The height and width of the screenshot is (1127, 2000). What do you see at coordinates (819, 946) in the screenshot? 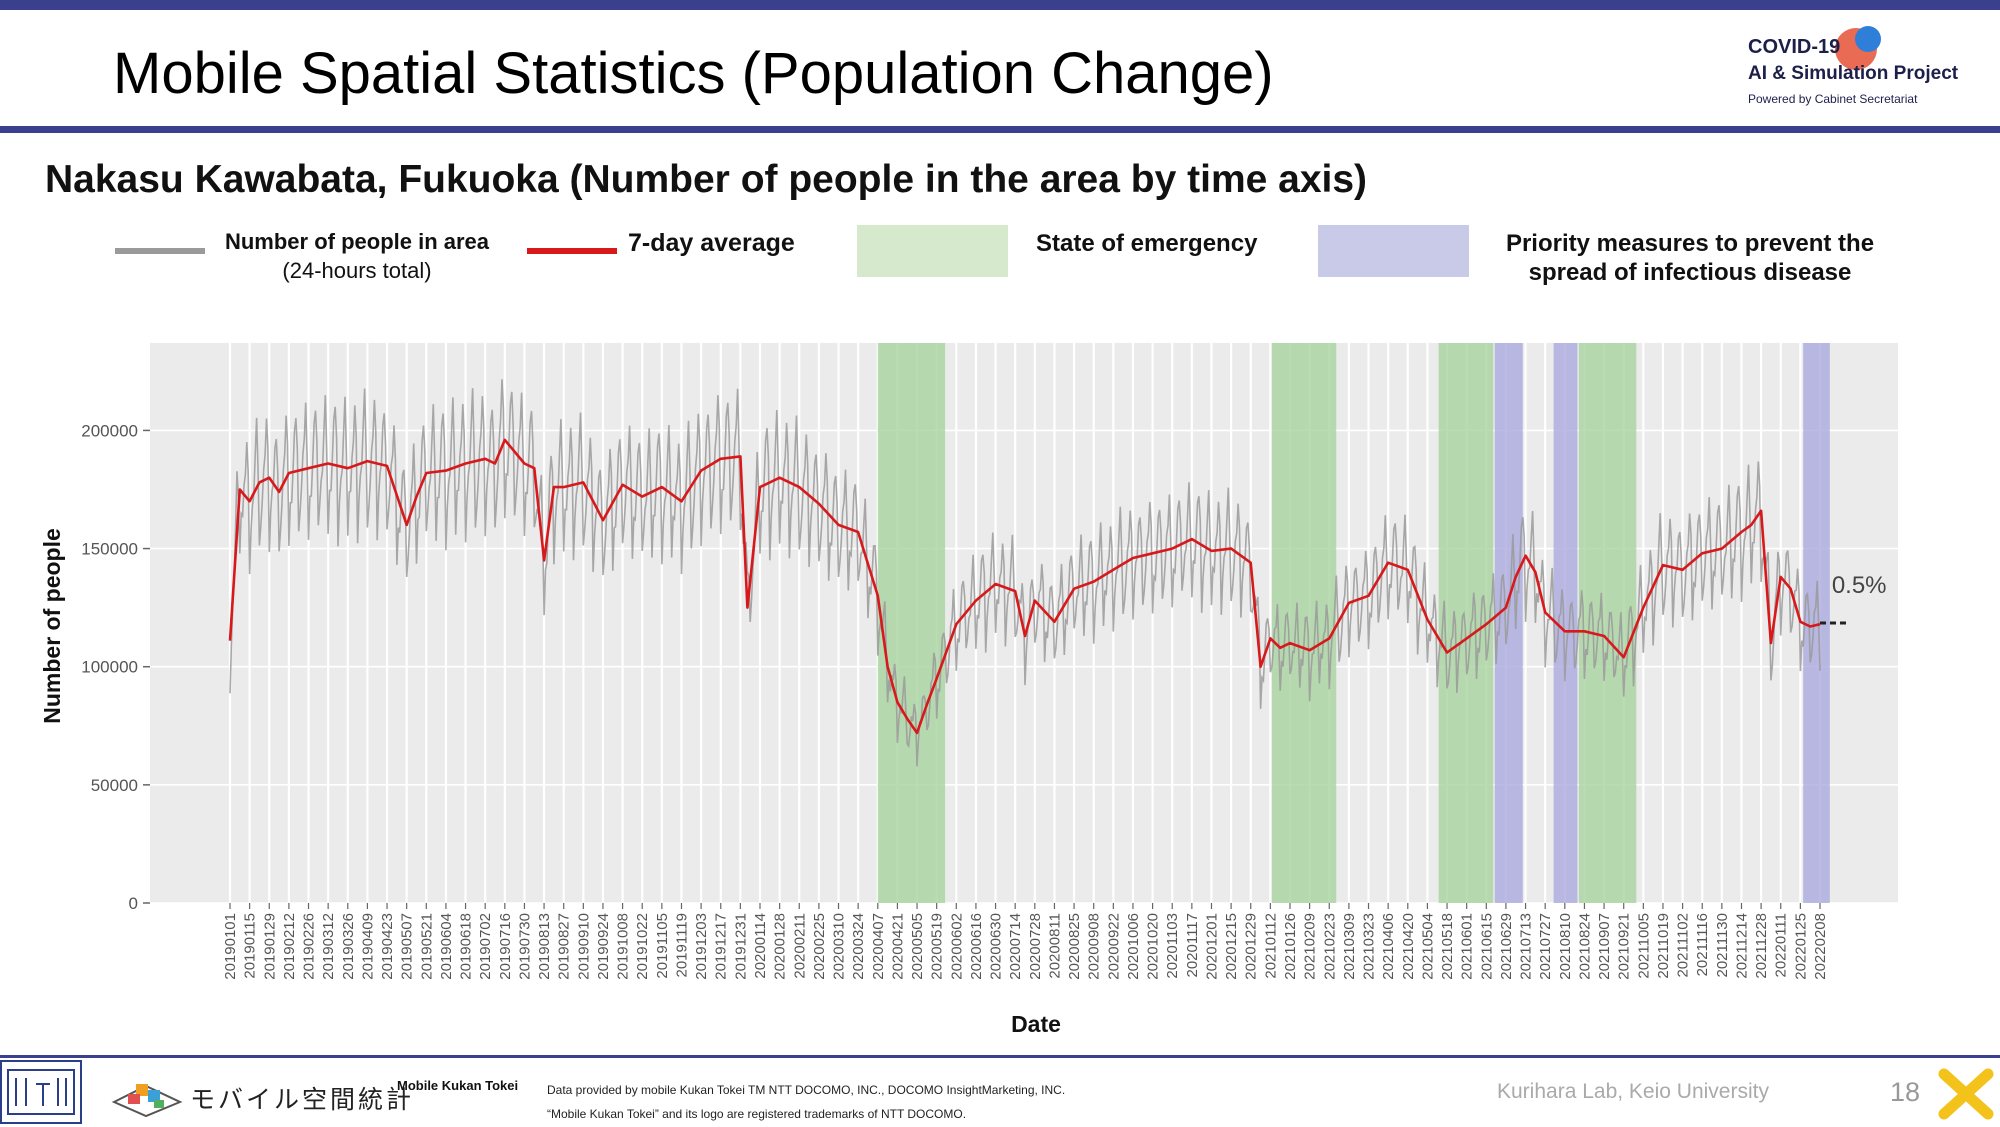
I see `x-tick-label: 20200225` at bounding box center [819, 946].